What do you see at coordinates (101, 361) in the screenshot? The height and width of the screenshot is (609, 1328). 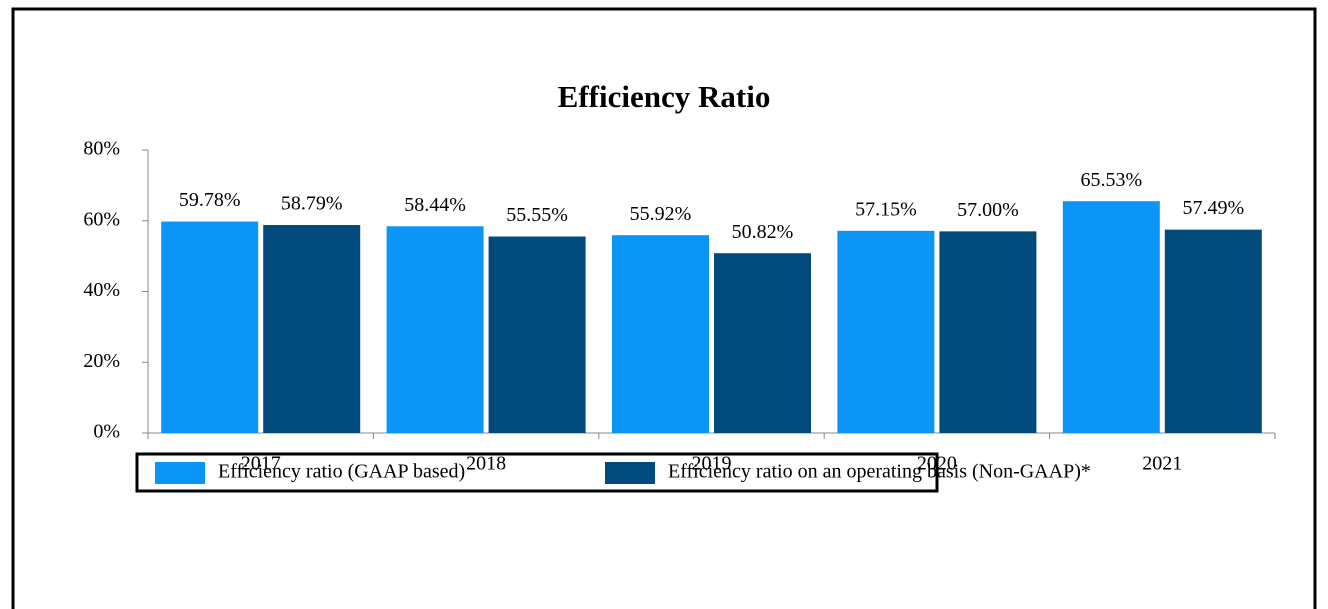 I see `y-tick-label: 20%` at bounding box center [101, 361].